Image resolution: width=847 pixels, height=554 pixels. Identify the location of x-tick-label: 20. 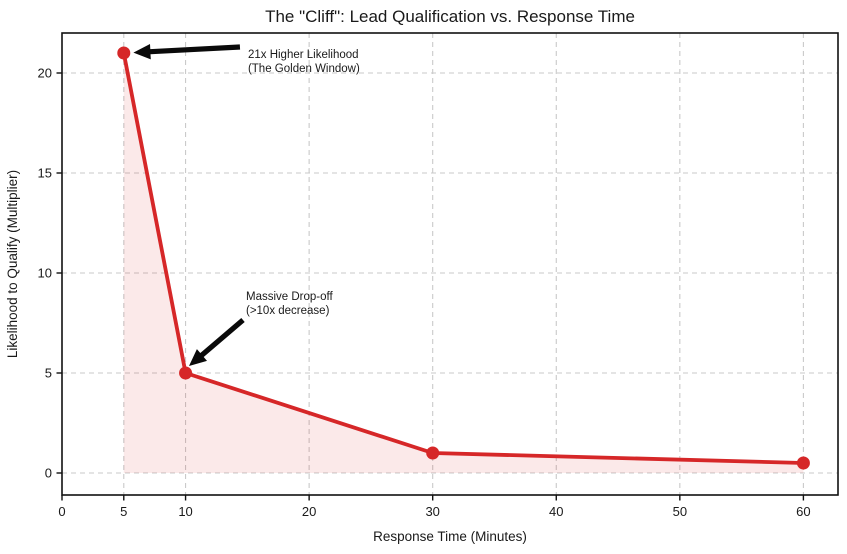
(309, 511).